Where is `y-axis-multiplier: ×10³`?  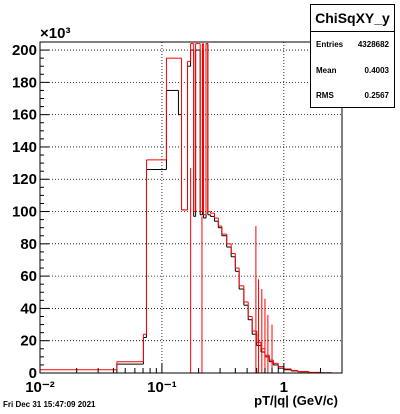
y-axis-multiplier: ×10³ is located at coordinates (55, 33).